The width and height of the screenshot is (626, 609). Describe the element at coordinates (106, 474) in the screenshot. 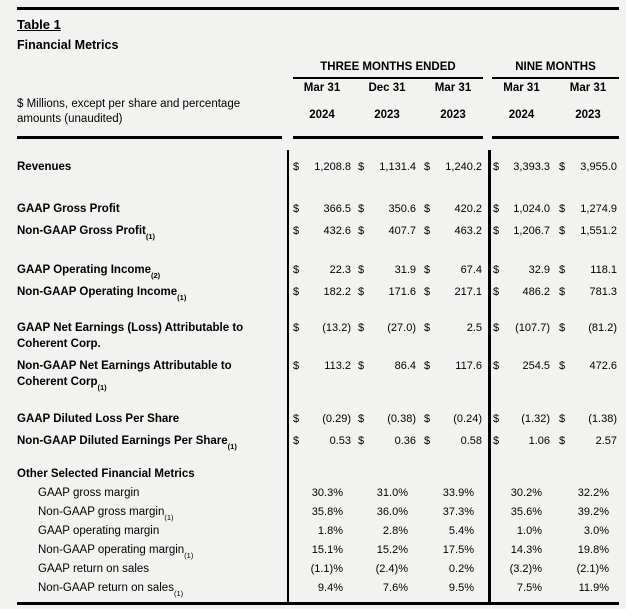

I see `row-label-text: Other Selected Financial Metrics` at that location.